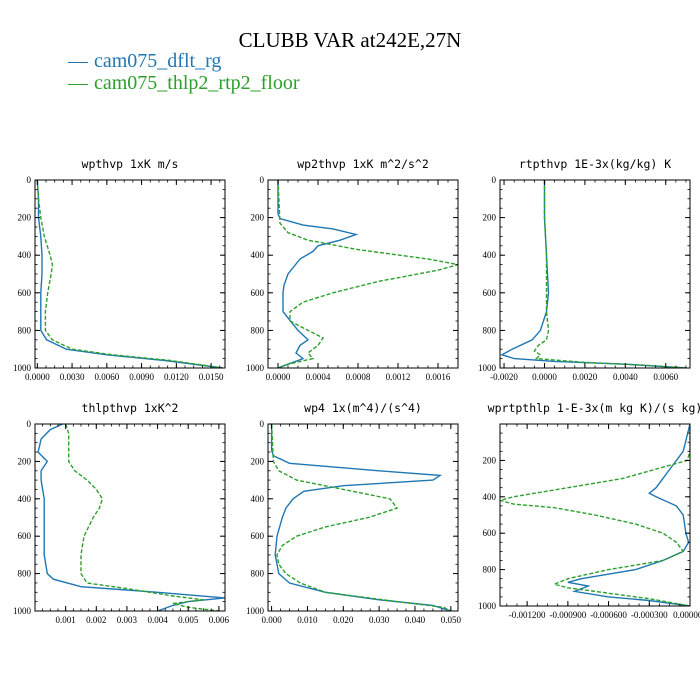 This screenshot has height=700, width=700. I want to click on x-tick-label: 0.002, so click(96, 620).